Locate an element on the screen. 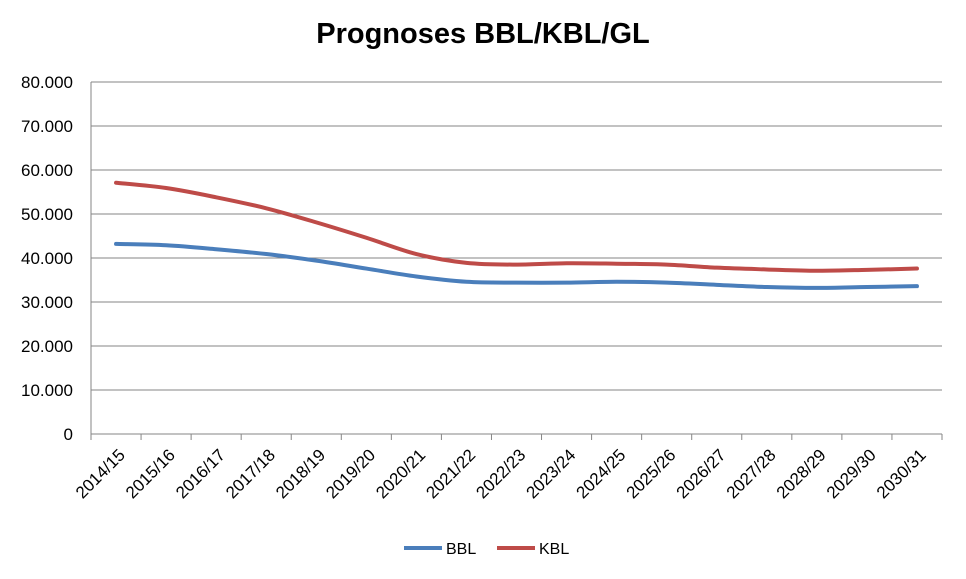 This screenshot has height=579, width=966. y-tick-label: 60.000 is located at coordinates (47, 170).